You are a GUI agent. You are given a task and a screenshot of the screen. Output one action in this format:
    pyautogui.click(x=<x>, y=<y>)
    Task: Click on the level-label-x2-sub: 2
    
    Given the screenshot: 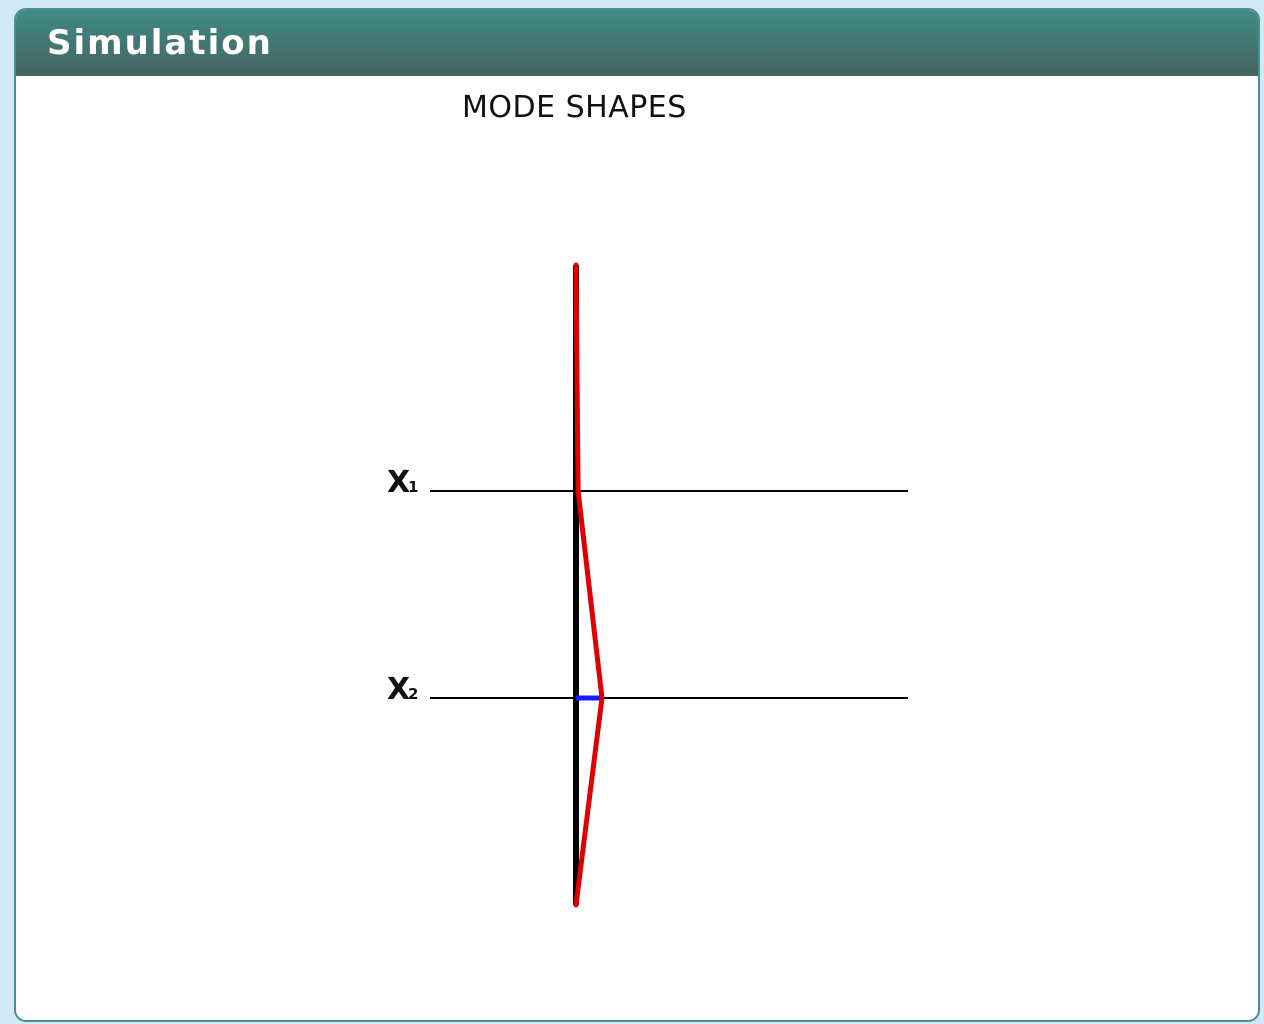 What is the action you would take?
    pyautogui.click(x=413, y=694)
    